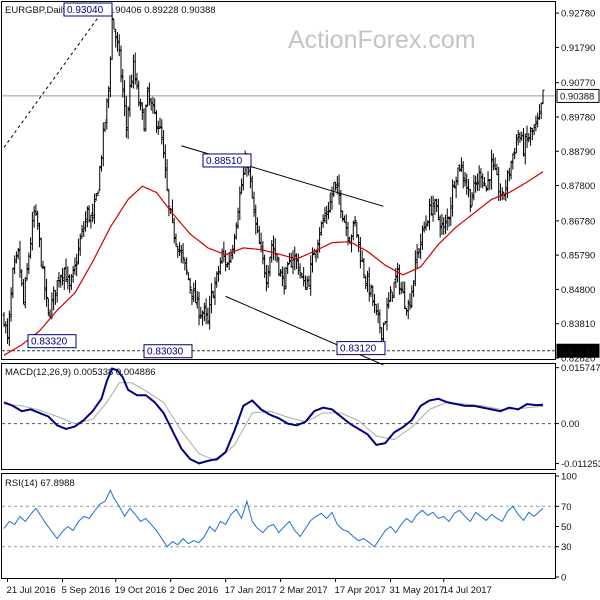 The width and height of the screenshot is (600, 600). Describe the element at coordinates (224, 161) in the screenshot. I see `swing-dec-label-text: 0.88510` at that location.